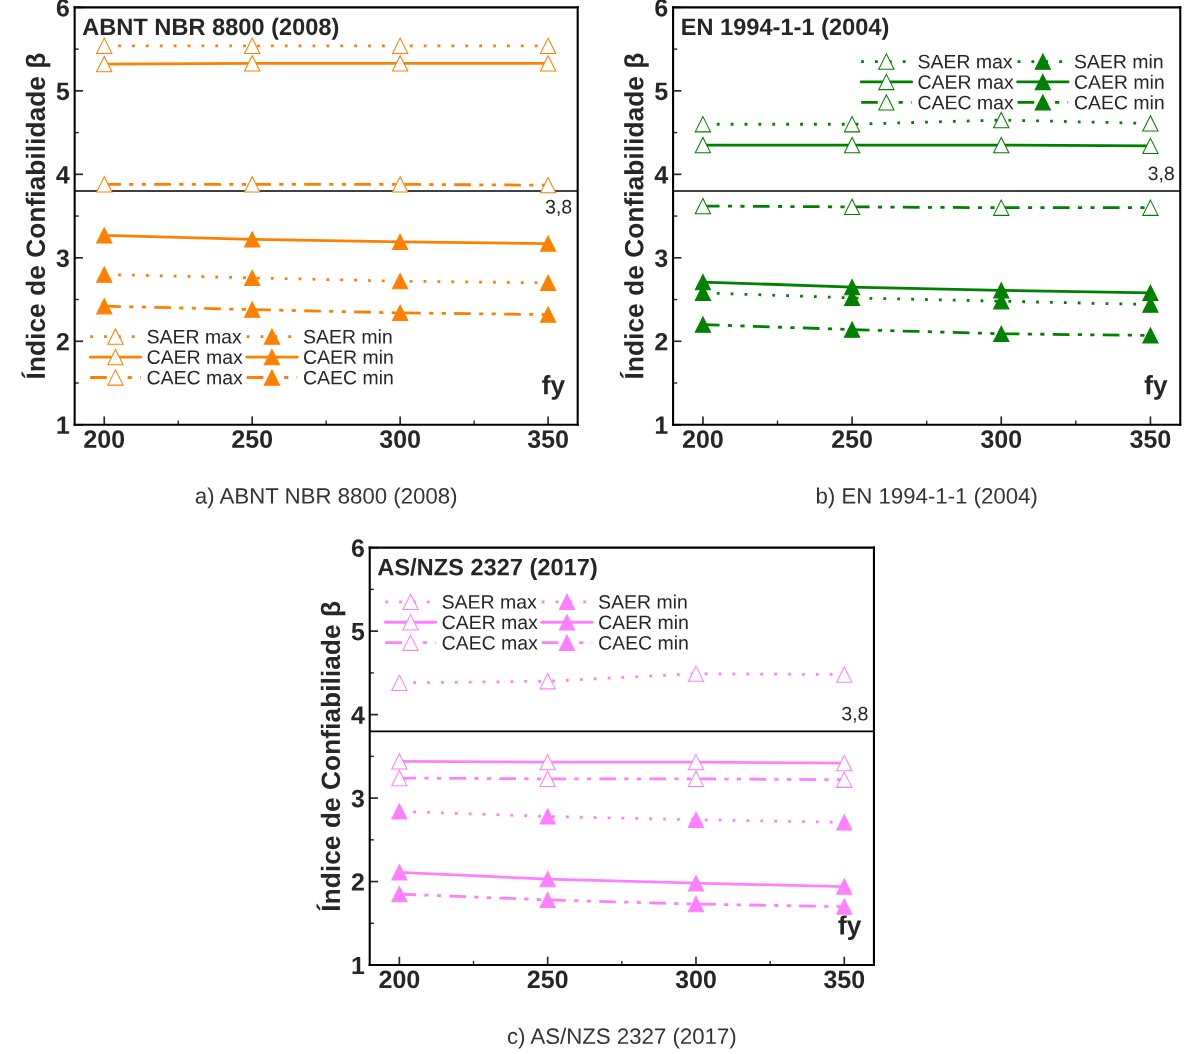  I want to click on text: c) AS/NZS 2327 (2017), so click(621, 1038).